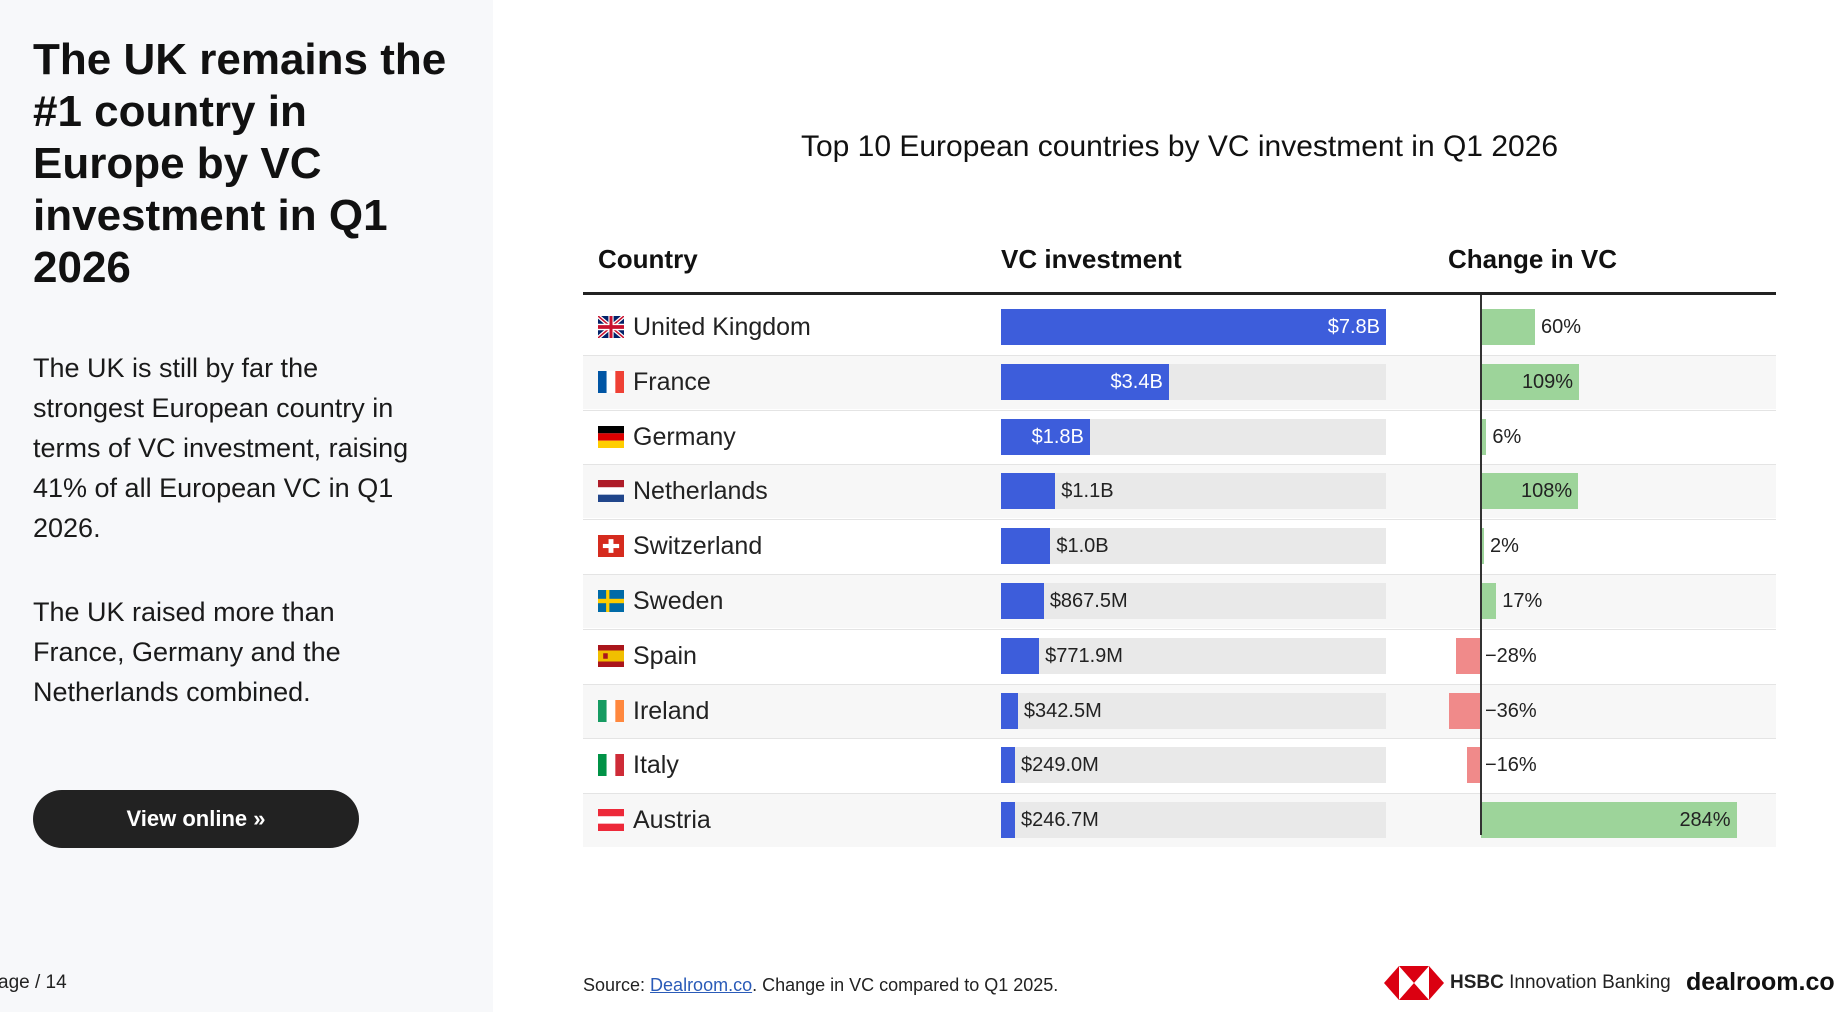 Image resolution: width=1848 pixels, height=1012 pixels. Describe the element at coordinates (1511, 655) in the screenshot. I see `change-label: −28%` at that location.